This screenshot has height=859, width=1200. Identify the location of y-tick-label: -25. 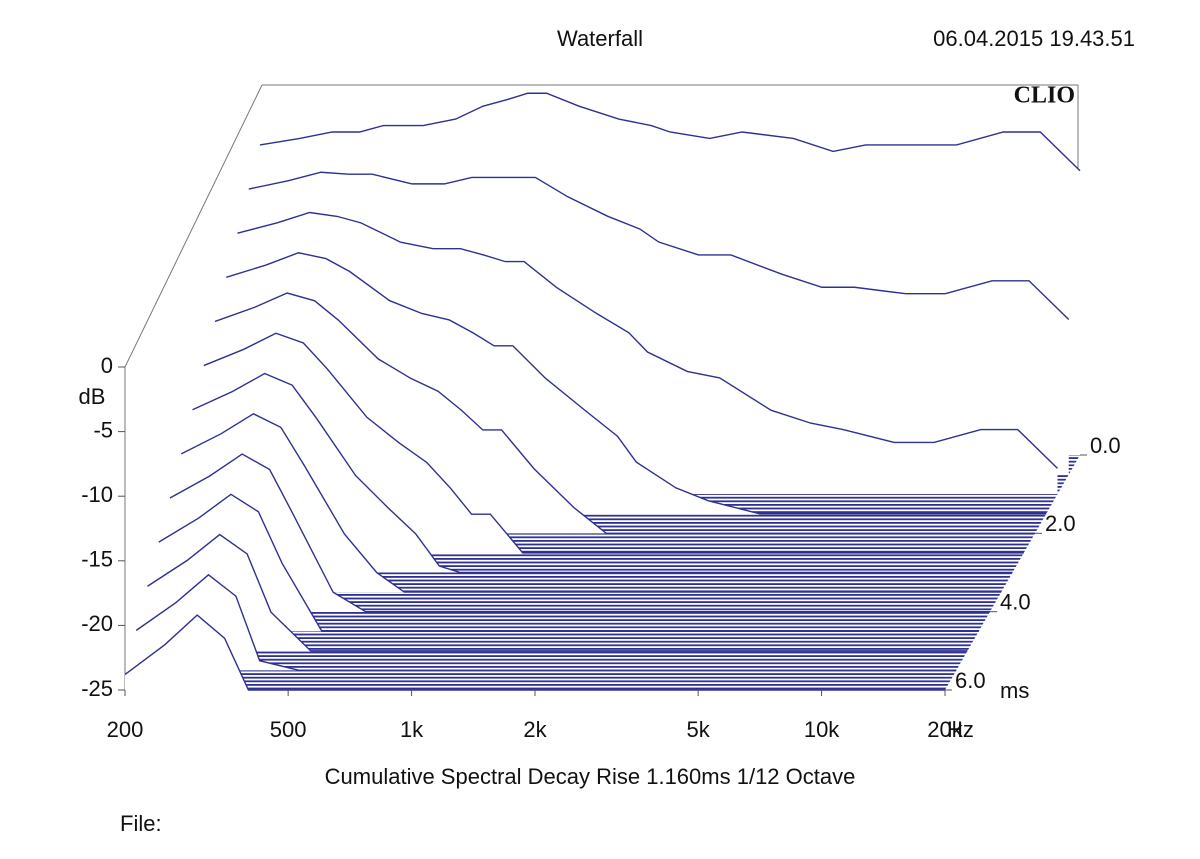
(97, 688).